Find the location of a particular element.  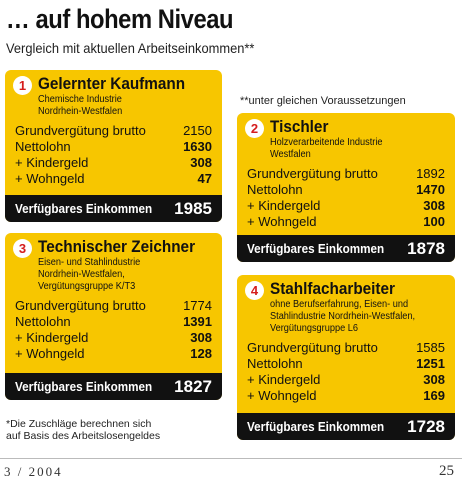

row: Nettolohn 1470 is located at coordinates (346, 190).